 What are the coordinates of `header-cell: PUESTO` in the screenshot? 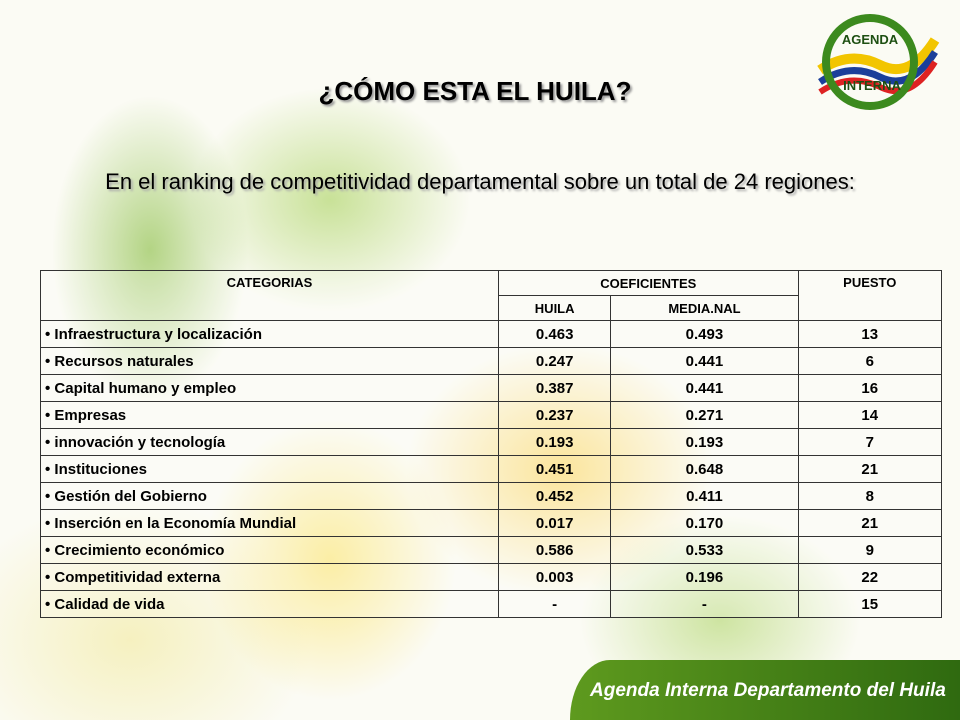 It's located at (870, 295).